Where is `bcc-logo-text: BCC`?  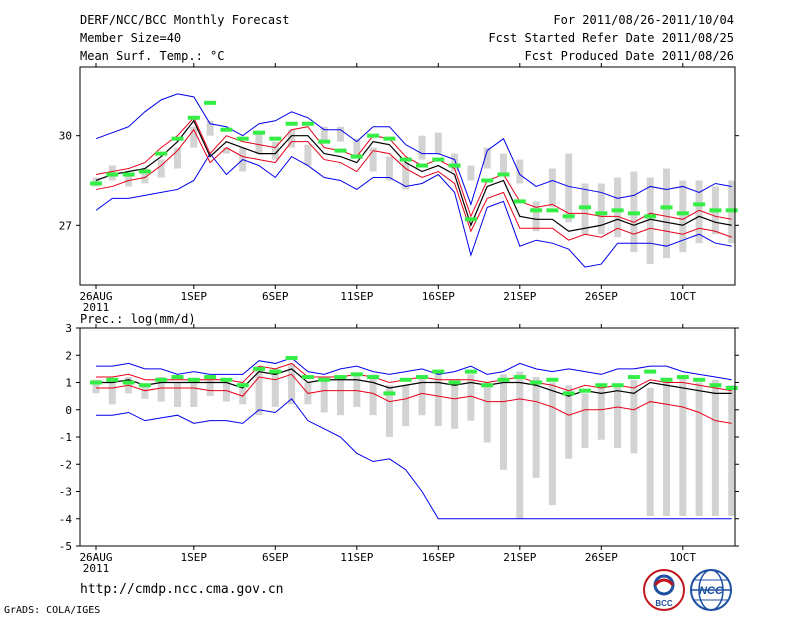 bcc-logo-text: BCC is located at coordinates (664, 603).